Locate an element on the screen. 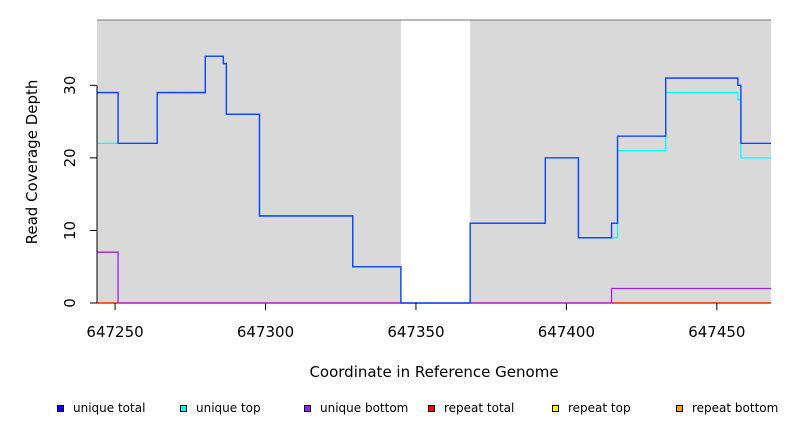 The height and width of the screenshot is (432, 792). y-tick-label: 0 is located at coordinates (70, 303).